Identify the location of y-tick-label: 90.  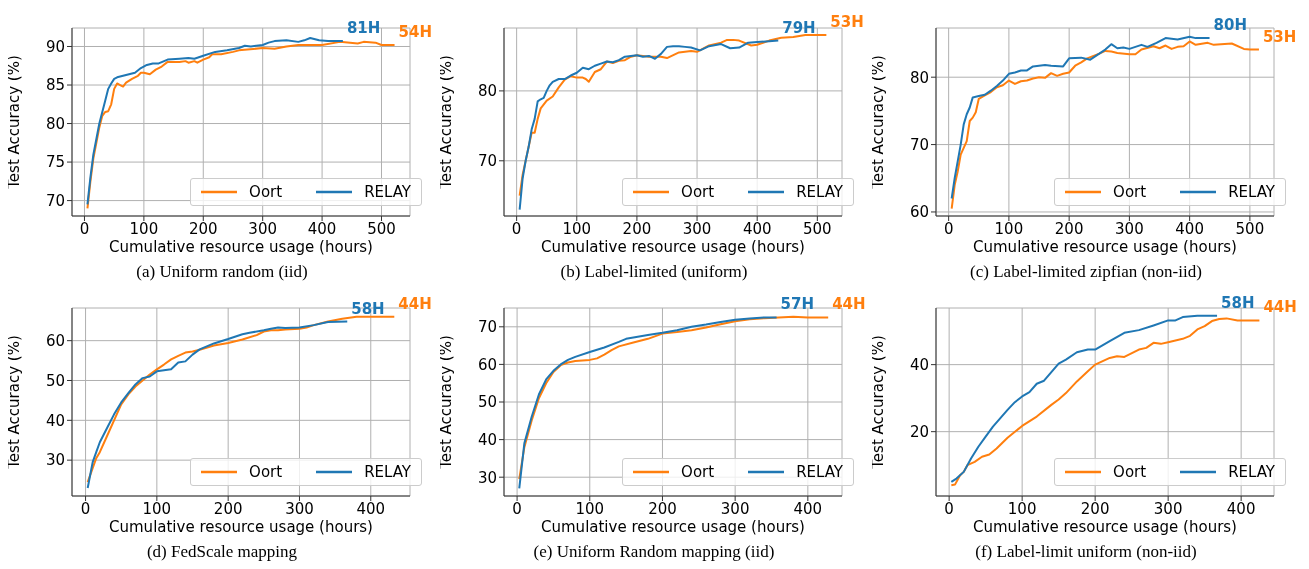
(55, 46).